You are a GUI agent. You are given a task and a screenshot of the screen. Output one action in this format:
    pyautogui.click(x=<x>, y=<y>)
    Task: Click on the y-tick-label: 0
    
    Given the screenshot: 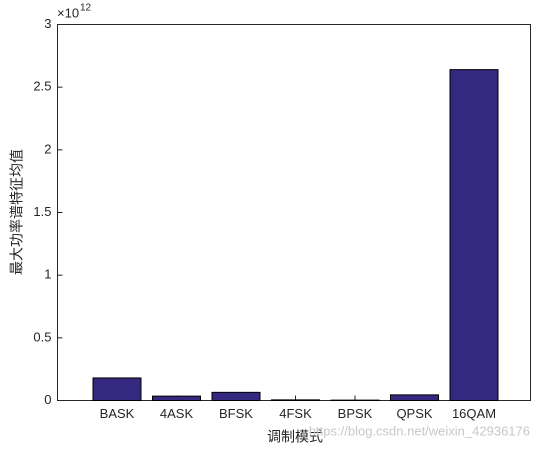 What is the action you would take?
    pyautogui.click(x=47, y=399)
    